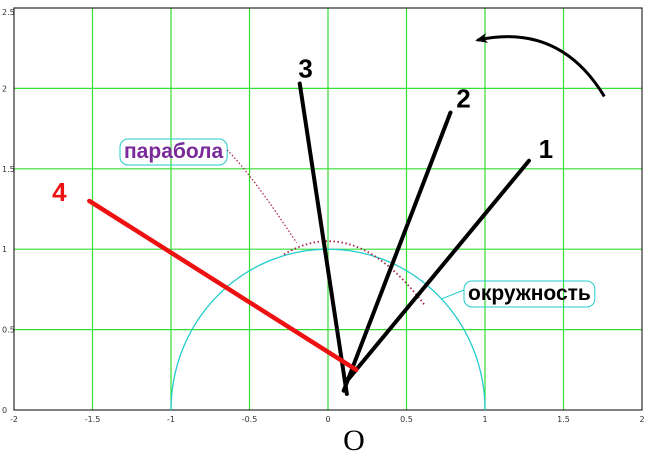  I want to click on rotation-arrow, so click(540, 65).